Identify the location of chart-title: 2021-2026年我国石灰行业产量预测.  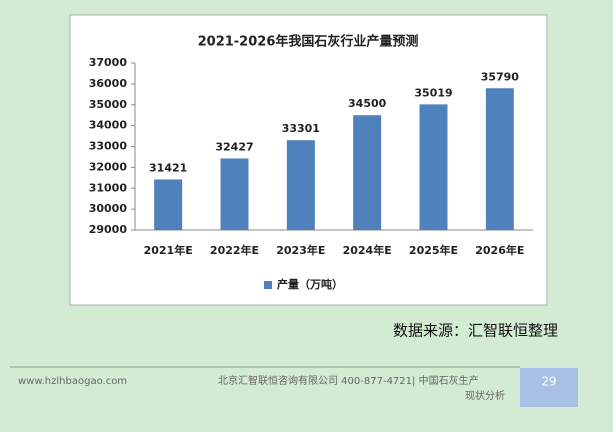
(308, 42).